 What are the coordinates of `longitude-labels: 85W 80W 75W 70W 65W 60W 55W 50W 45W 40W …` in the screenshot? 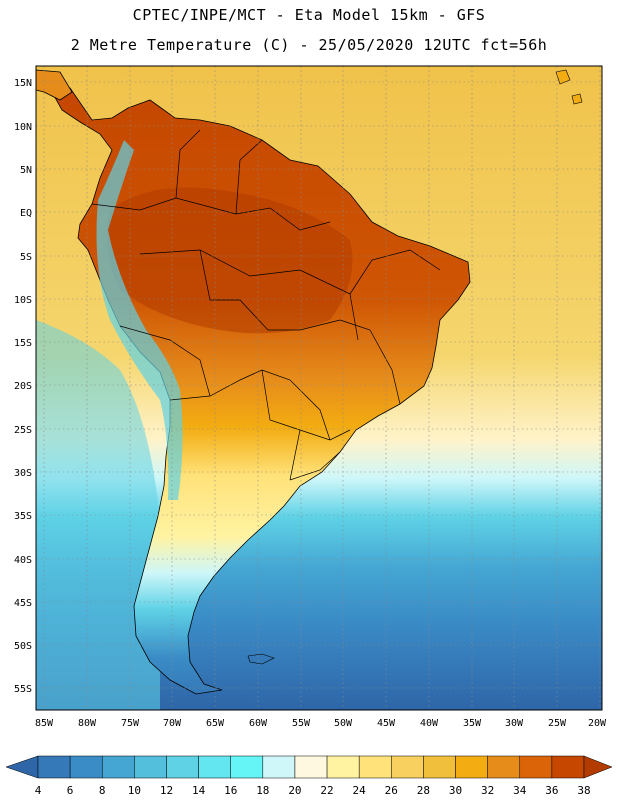 It's located at (321, 723).